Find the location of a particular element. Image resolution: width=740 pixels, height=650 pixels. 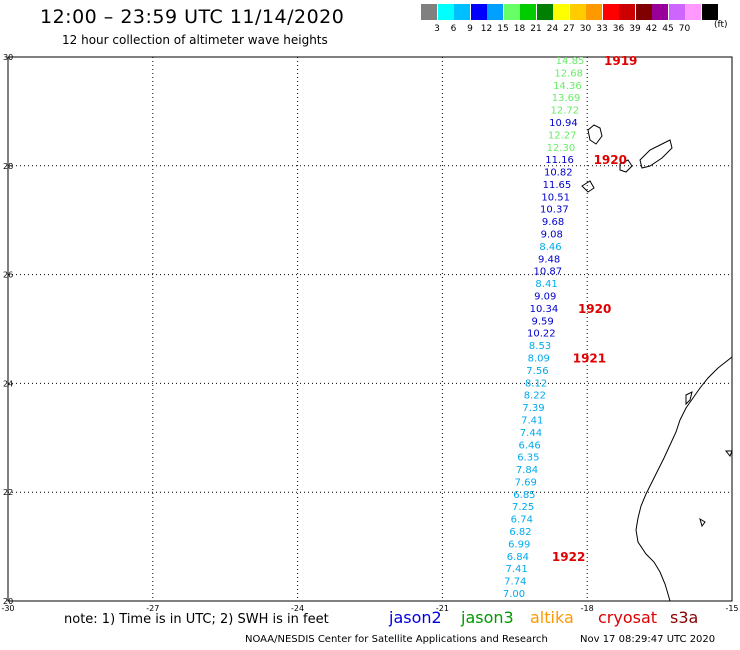

color-scale-label: 30 is located at coordinates (585, 29).